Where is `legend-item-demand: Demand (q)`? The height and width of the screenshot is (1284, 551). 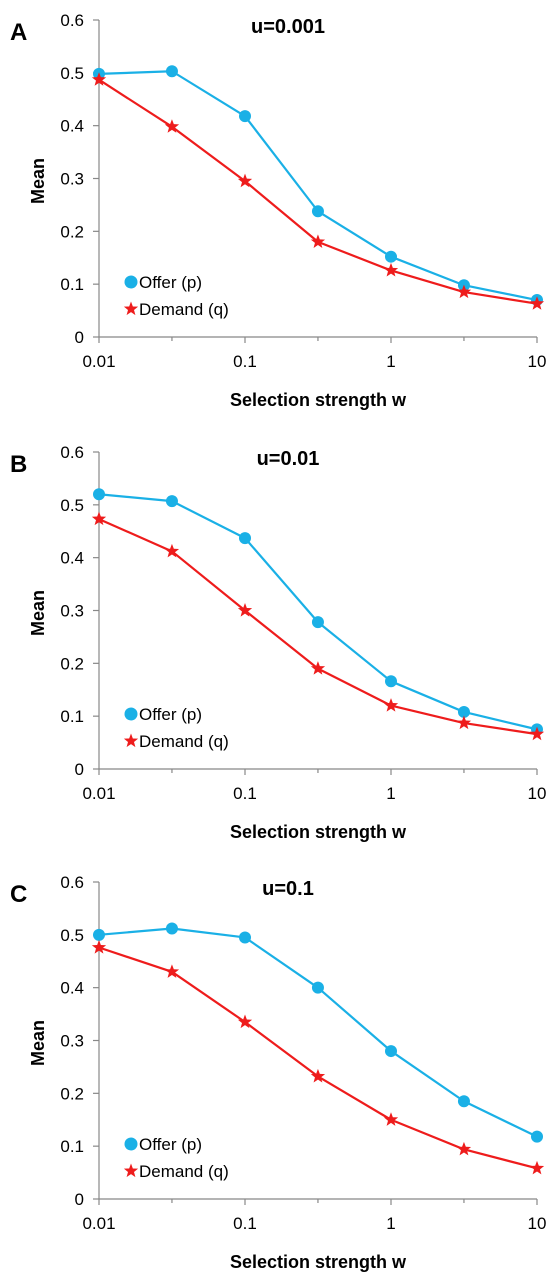 legend-item-demand: Demand (q) is located at coordinates (176, 741).